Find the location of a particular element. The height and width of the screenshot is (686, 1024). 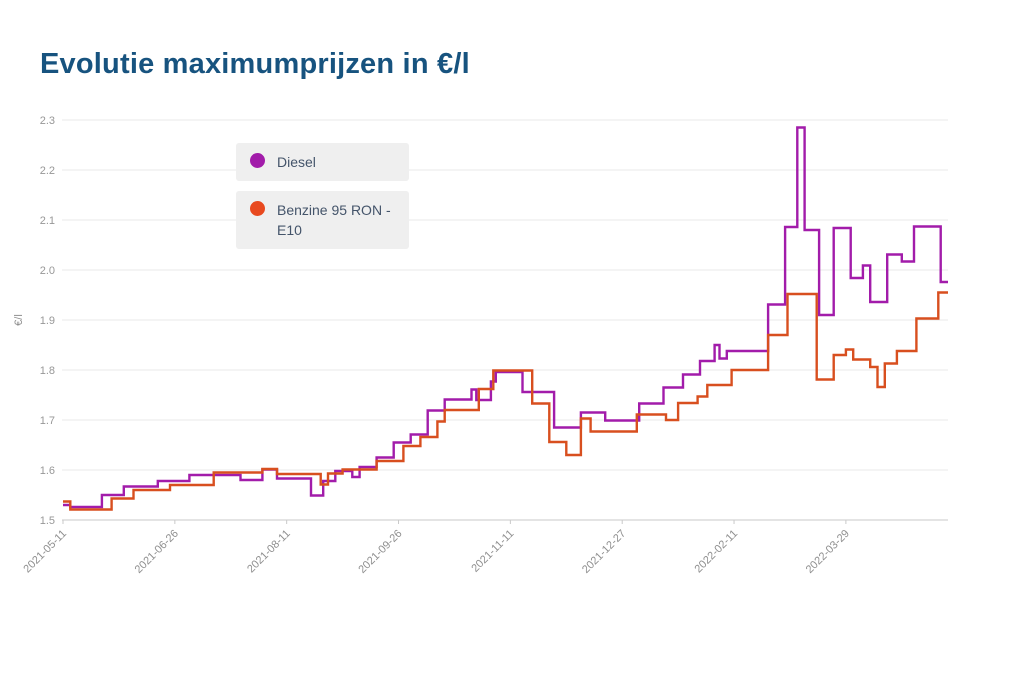

benzine-color-dot is located at coordinates (257, 208).